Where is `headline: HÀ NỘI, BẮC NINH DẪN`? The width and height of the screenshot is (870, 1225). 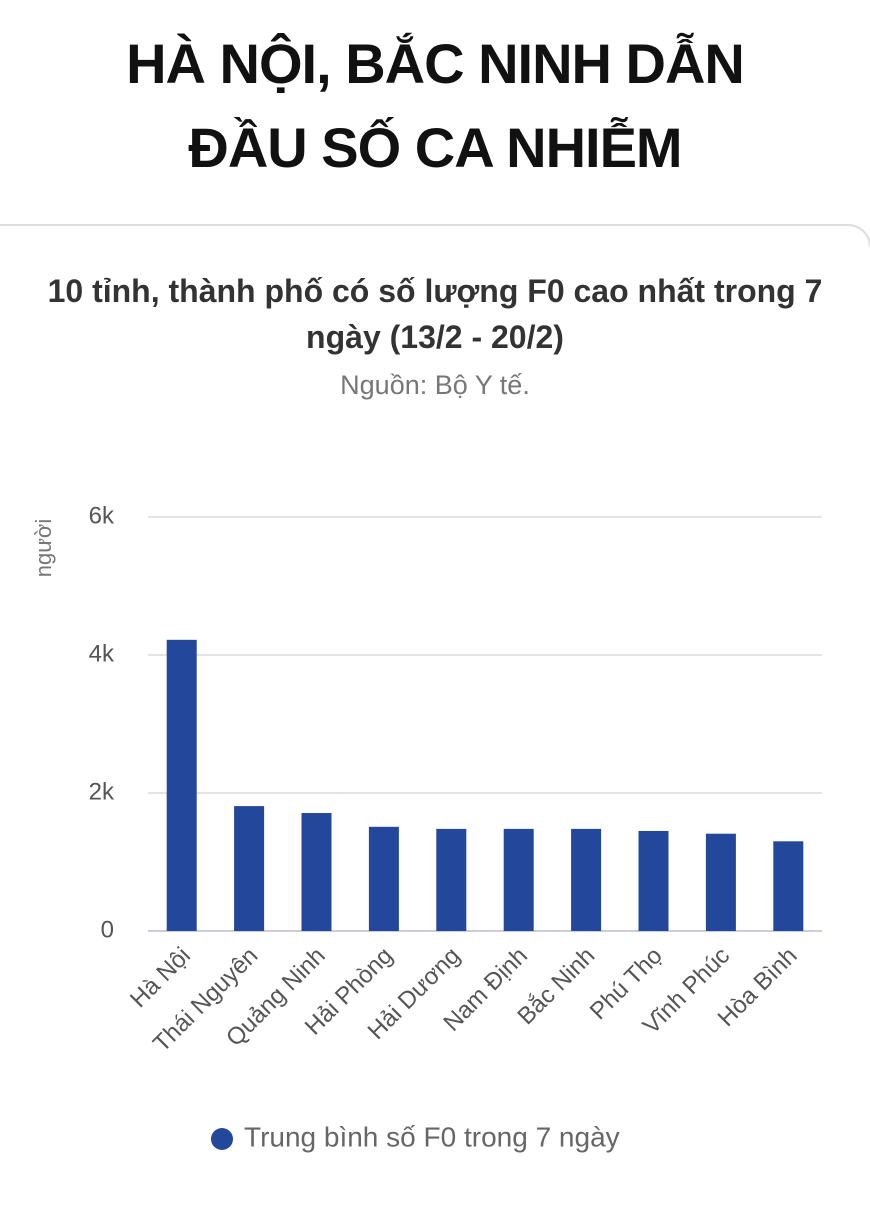
headline: HÀ NỘI, BẮC NINH DẪN is located at coordinates (435, 63).